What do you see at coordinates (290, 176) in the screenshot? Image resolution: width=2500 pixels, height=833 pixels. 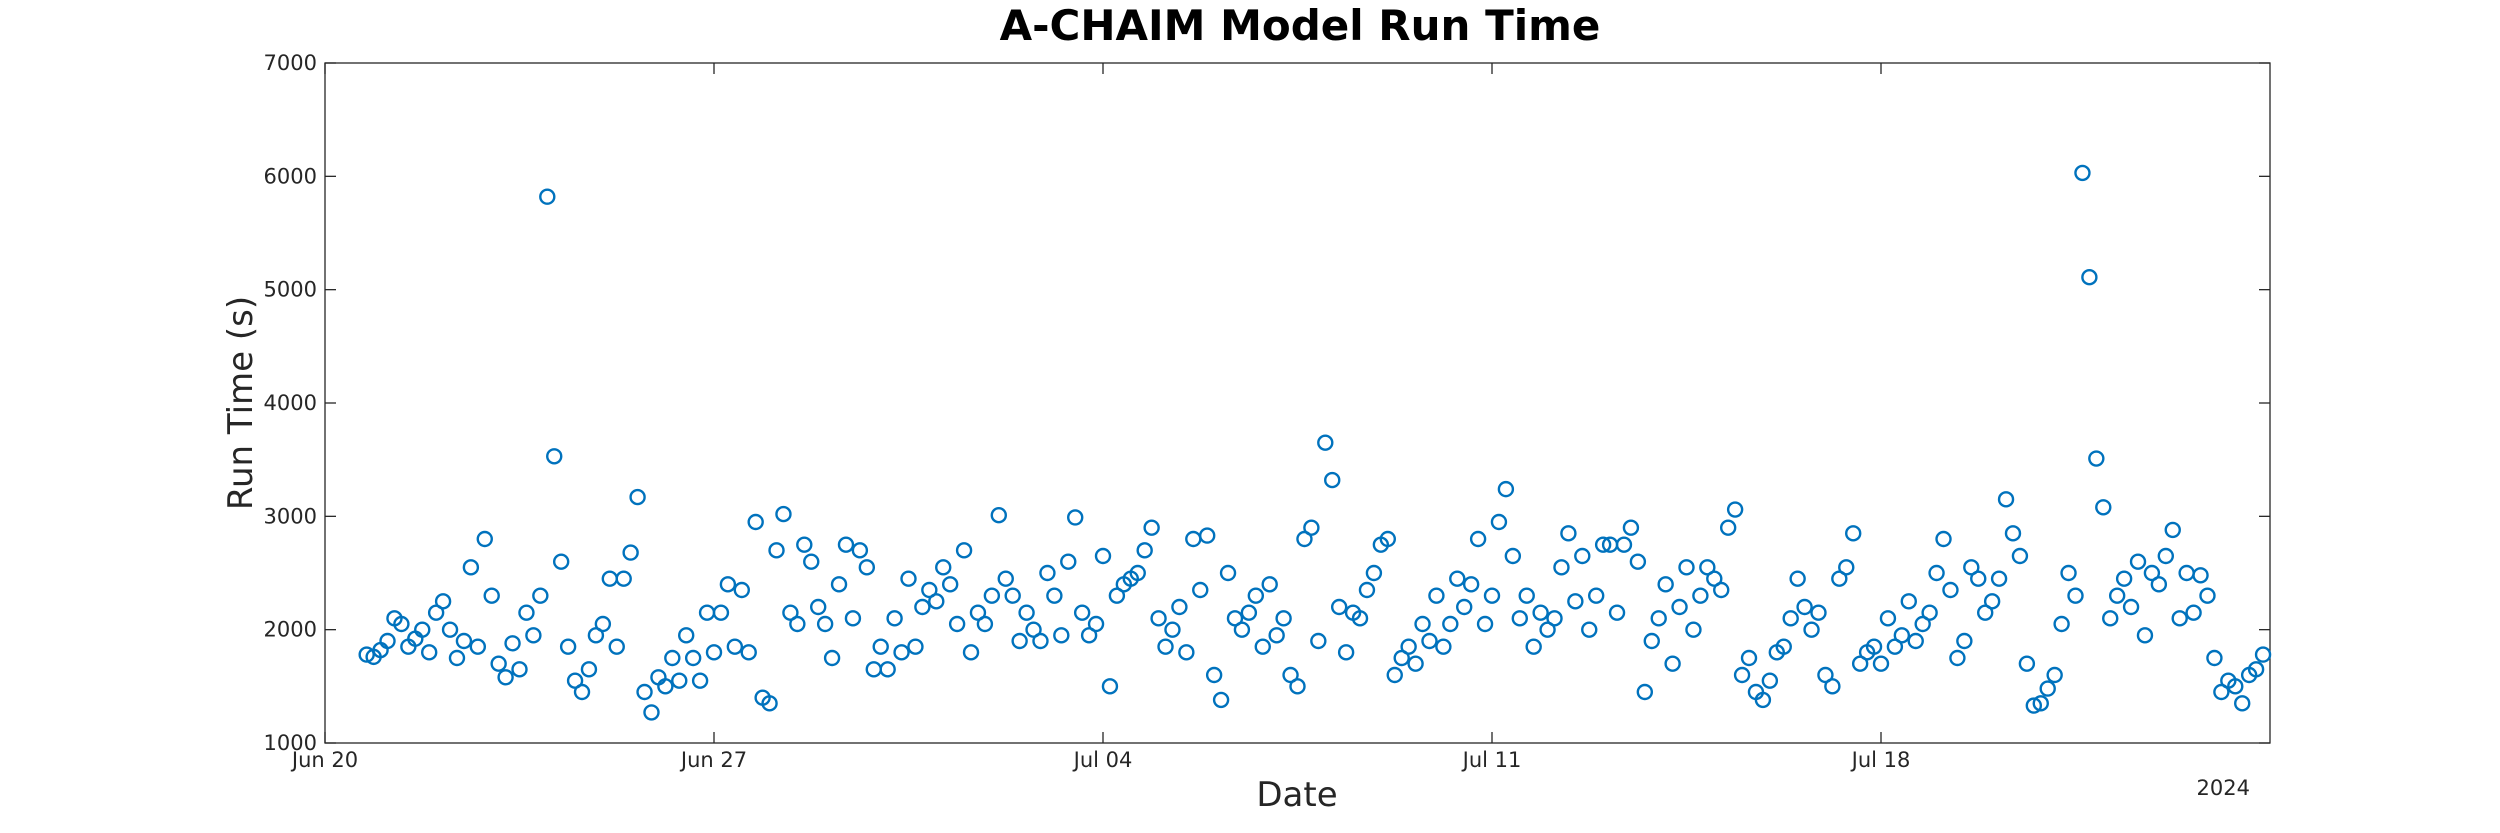 I see `y-tick-label: 6000` at bounding box center [290, 176].